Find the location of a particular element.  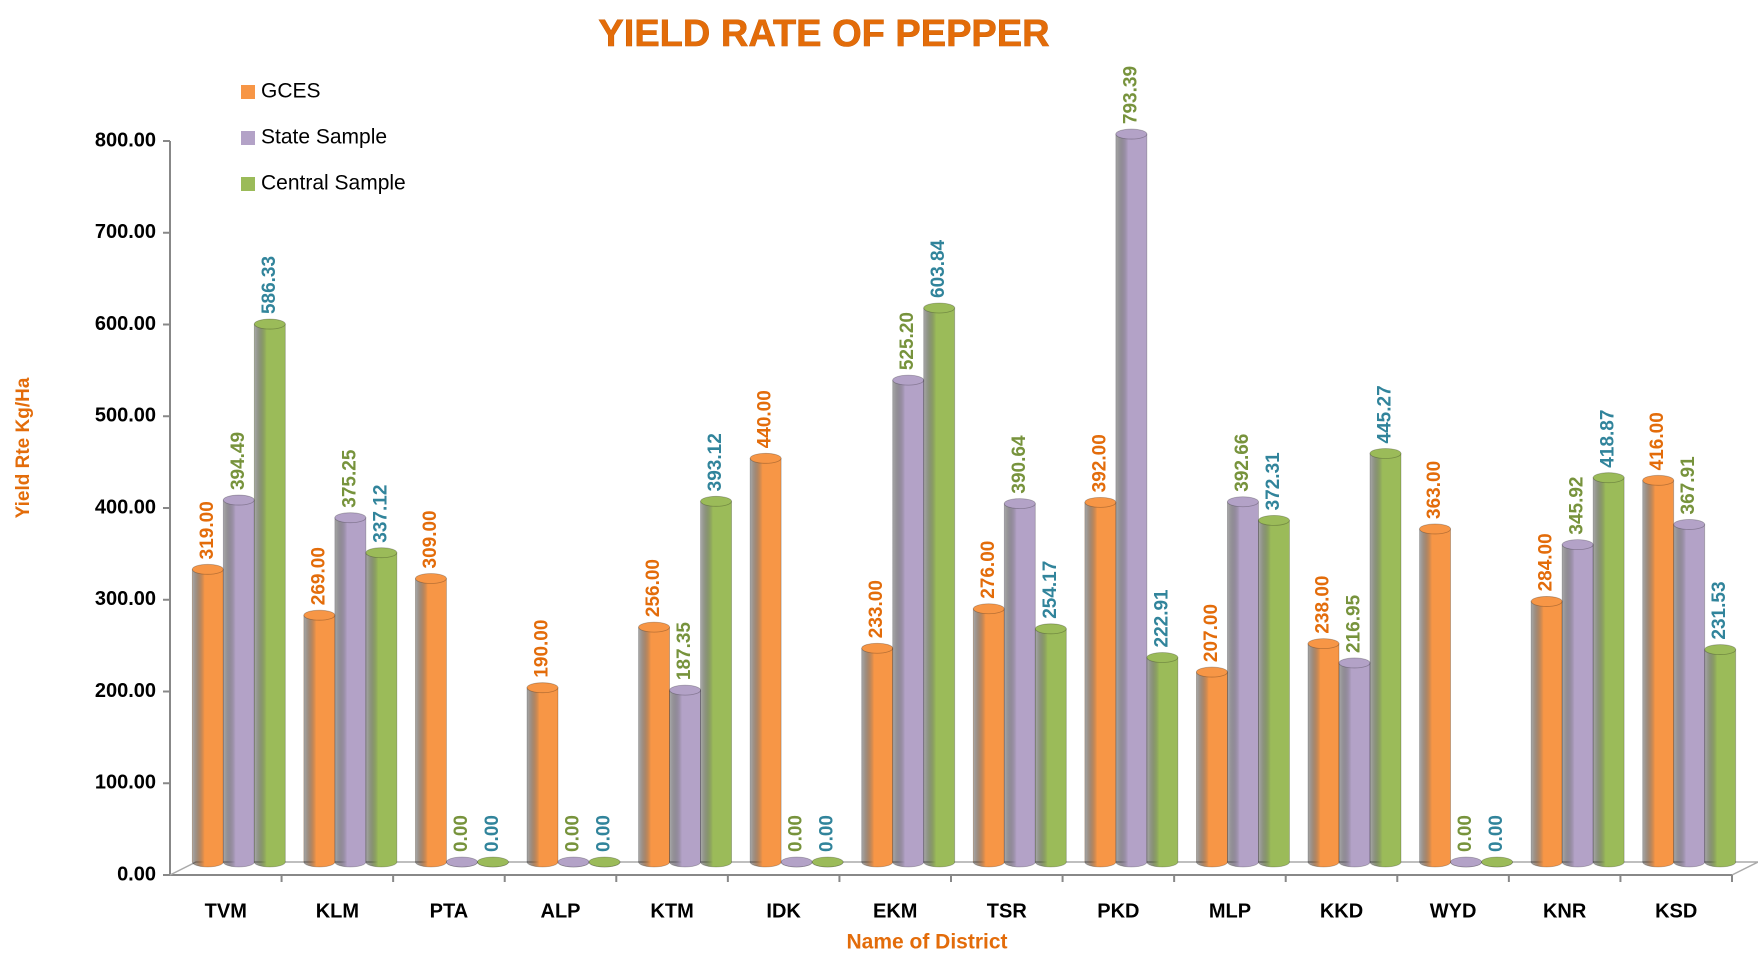

value-label: 233.00 is located at coordinates (876, 609).